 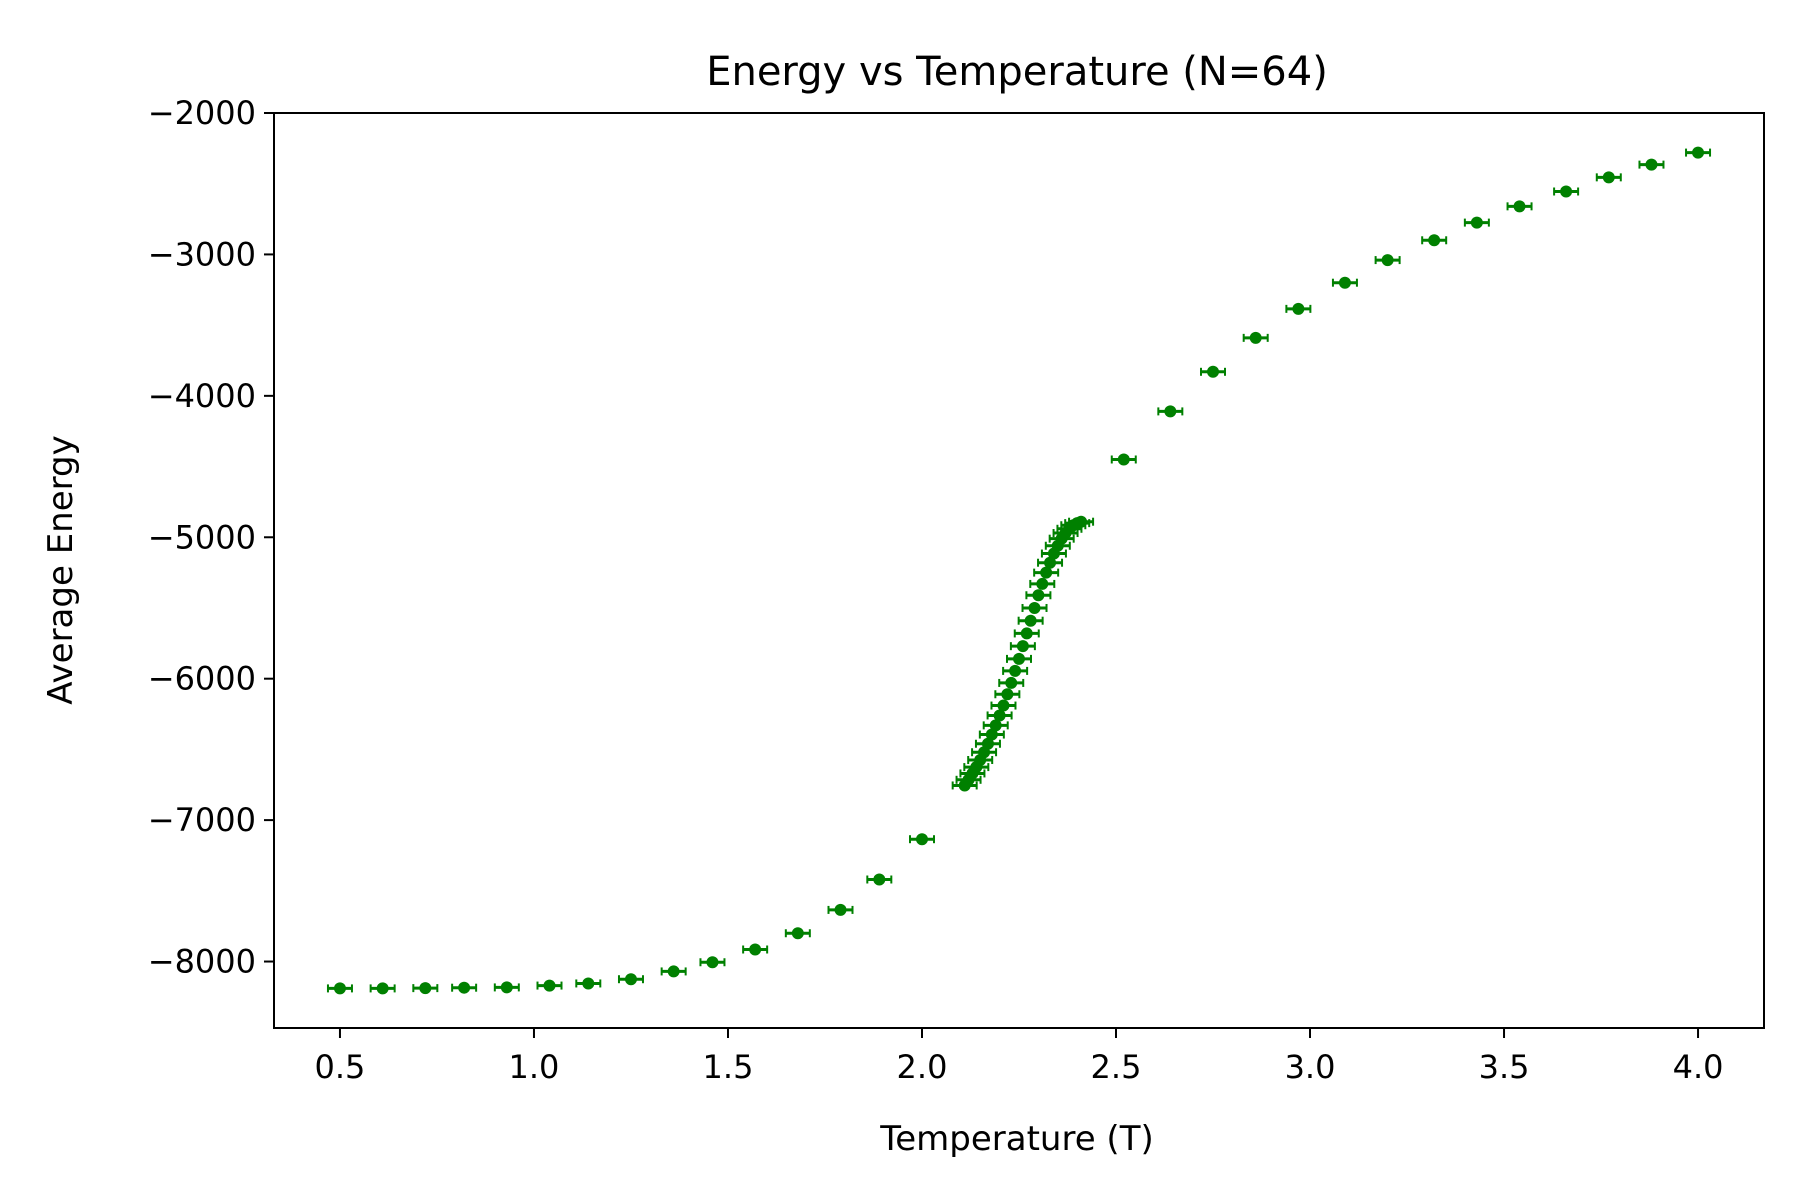 I want to click on x-axis-title: Temperature (T), so click(x=1016, y=1139).